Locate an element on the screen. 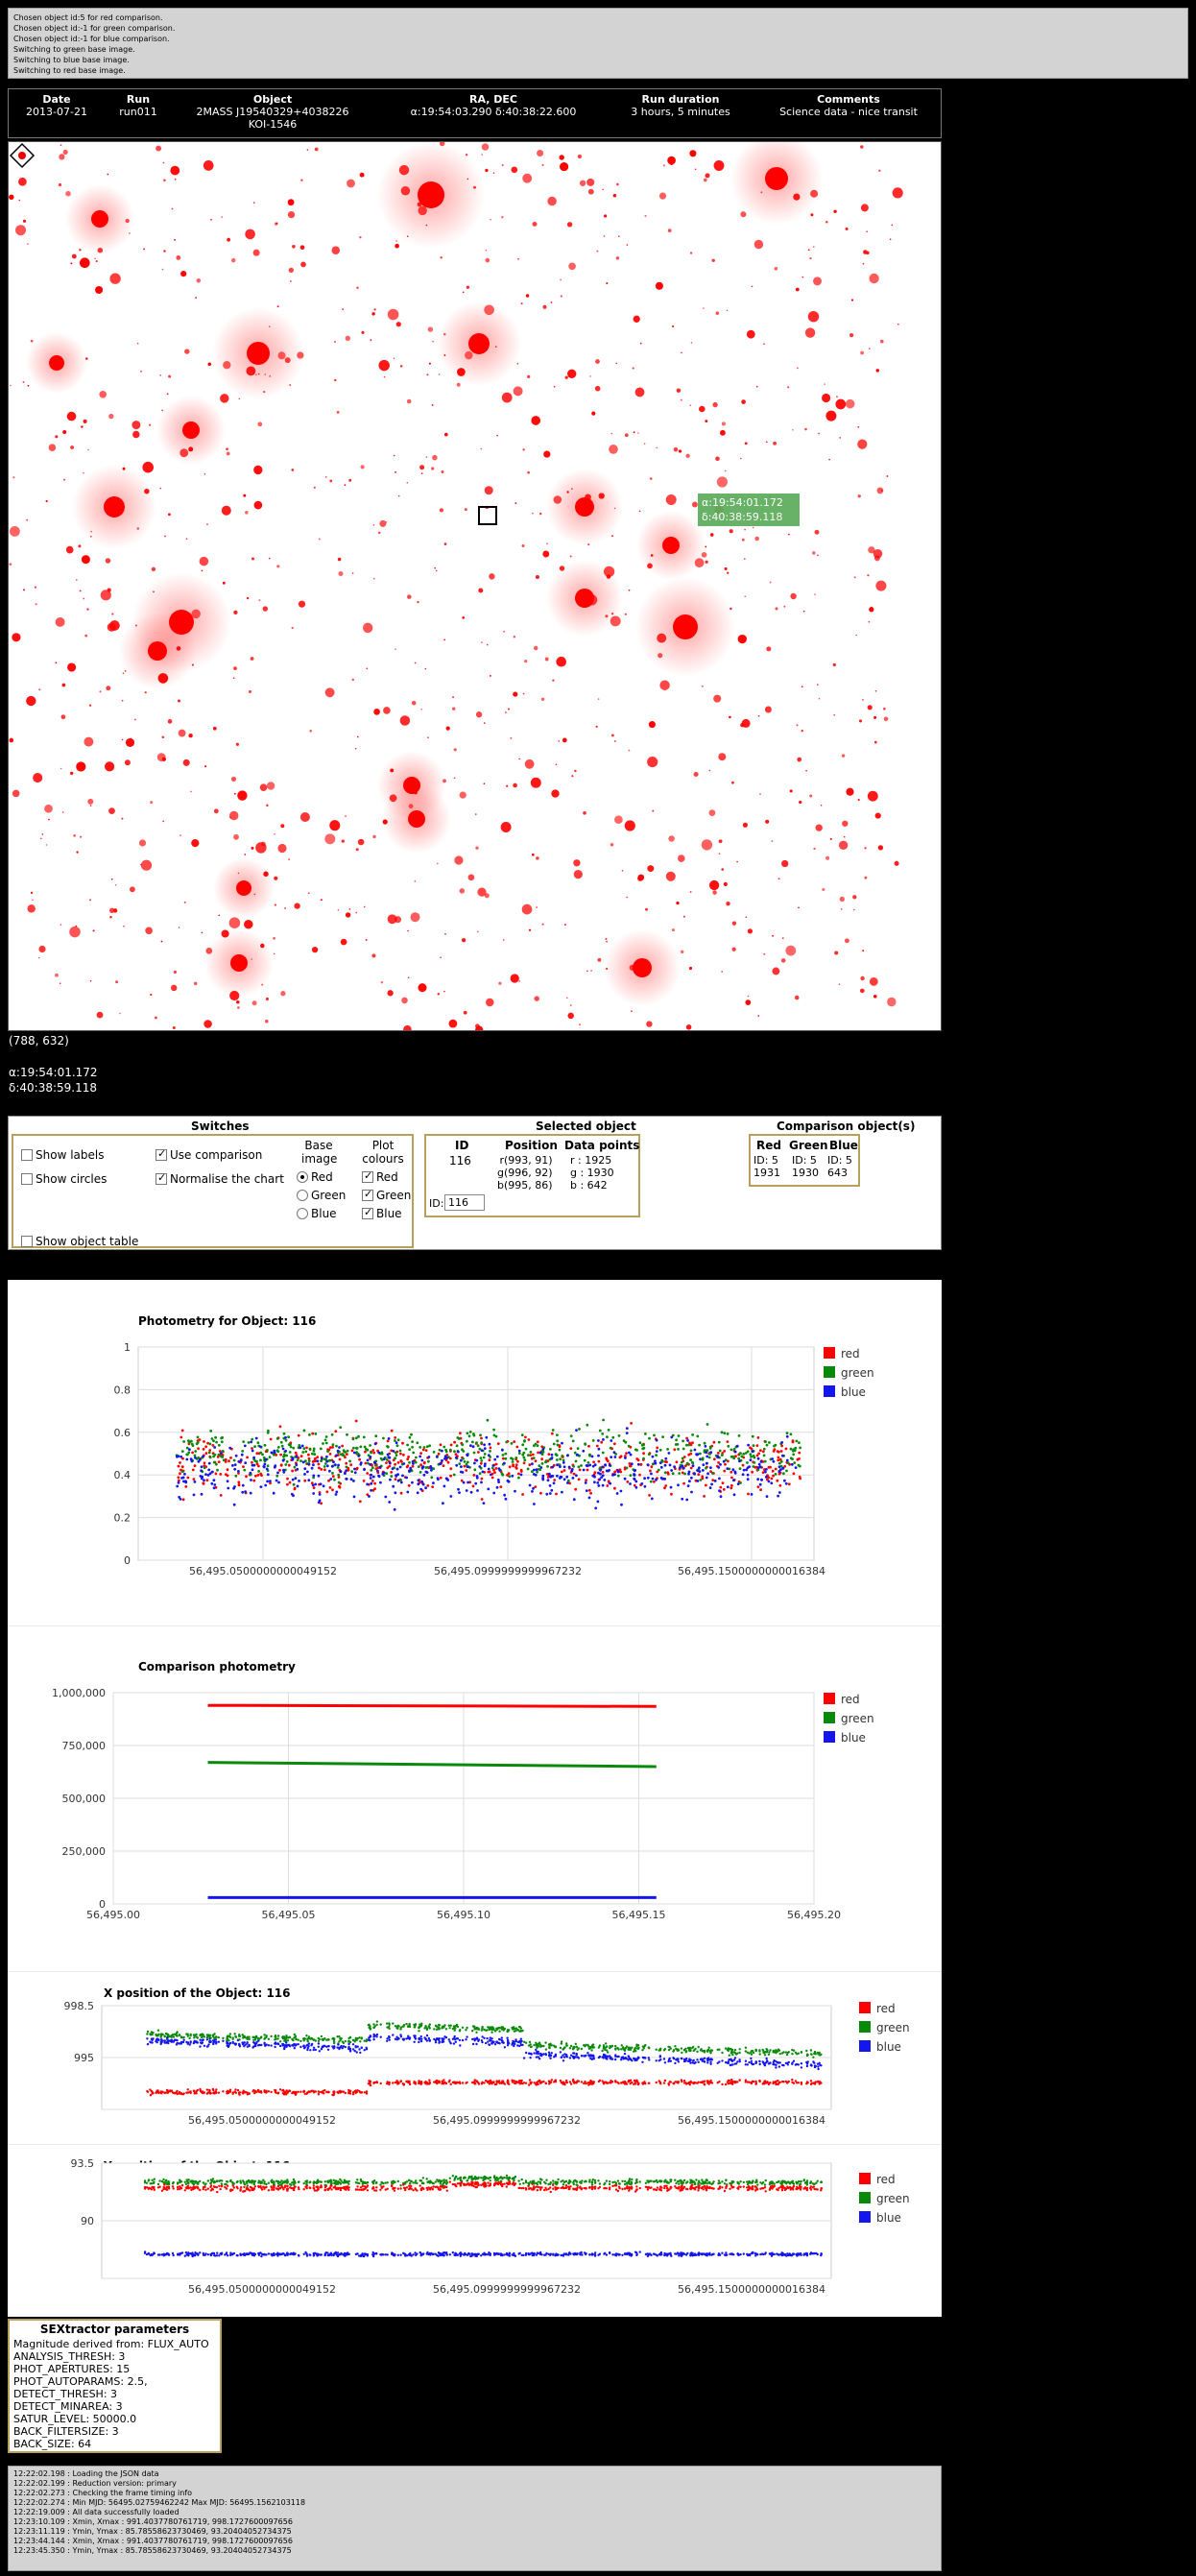 The height and width of the screenshot is (2576, 1196). show-labels-toggle: Show labels is located at coordinates (62, 1155).